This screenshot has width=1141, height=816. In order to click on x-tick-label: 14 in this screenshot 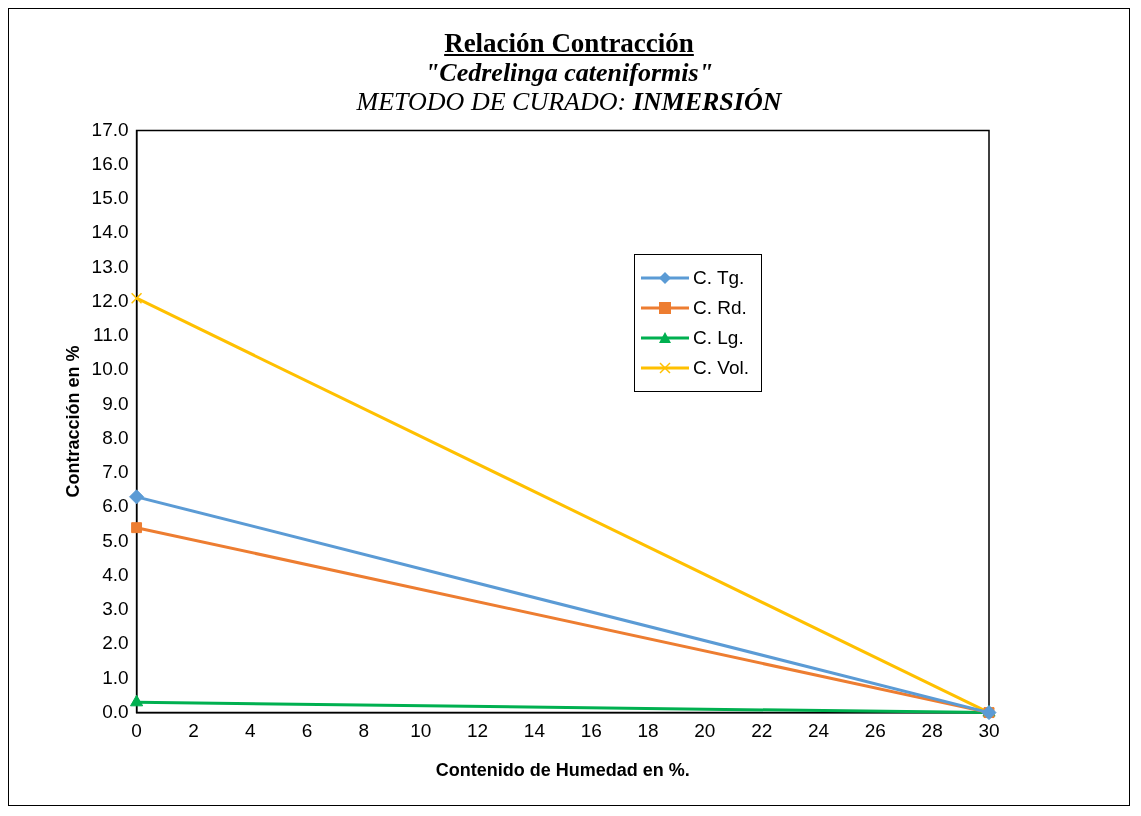, I will do `click(534, 731)`.